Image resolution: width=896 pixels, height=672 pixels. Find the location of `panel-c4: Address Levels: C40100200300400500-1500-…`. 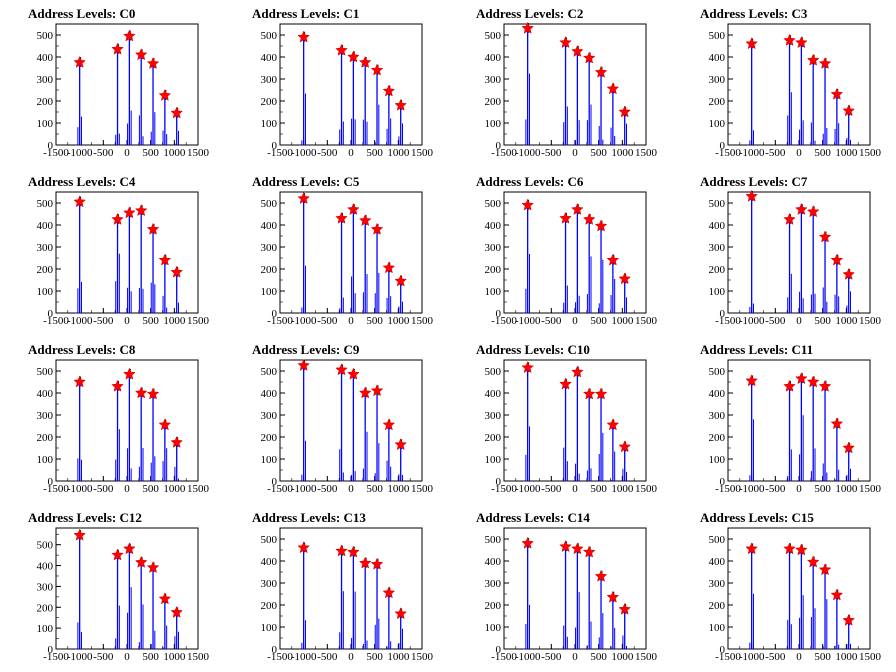

panel-c4: Address Levels: C40100200300400500-1500-… is located at coordinates (119, 250).